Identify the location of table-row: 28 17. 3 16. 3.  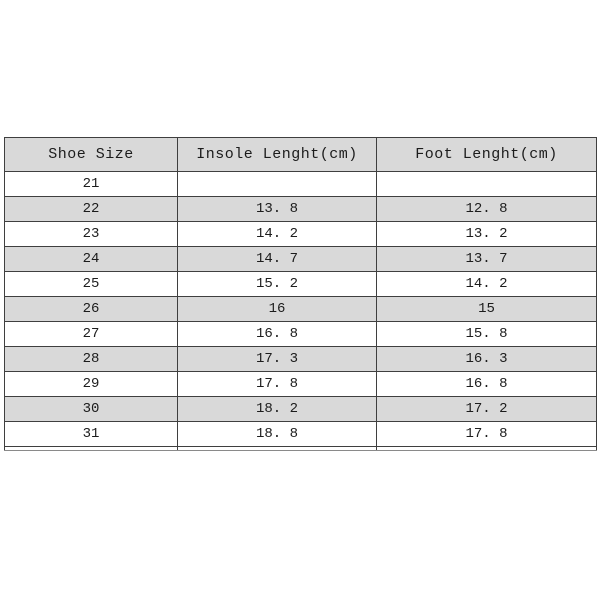
(300, 359).